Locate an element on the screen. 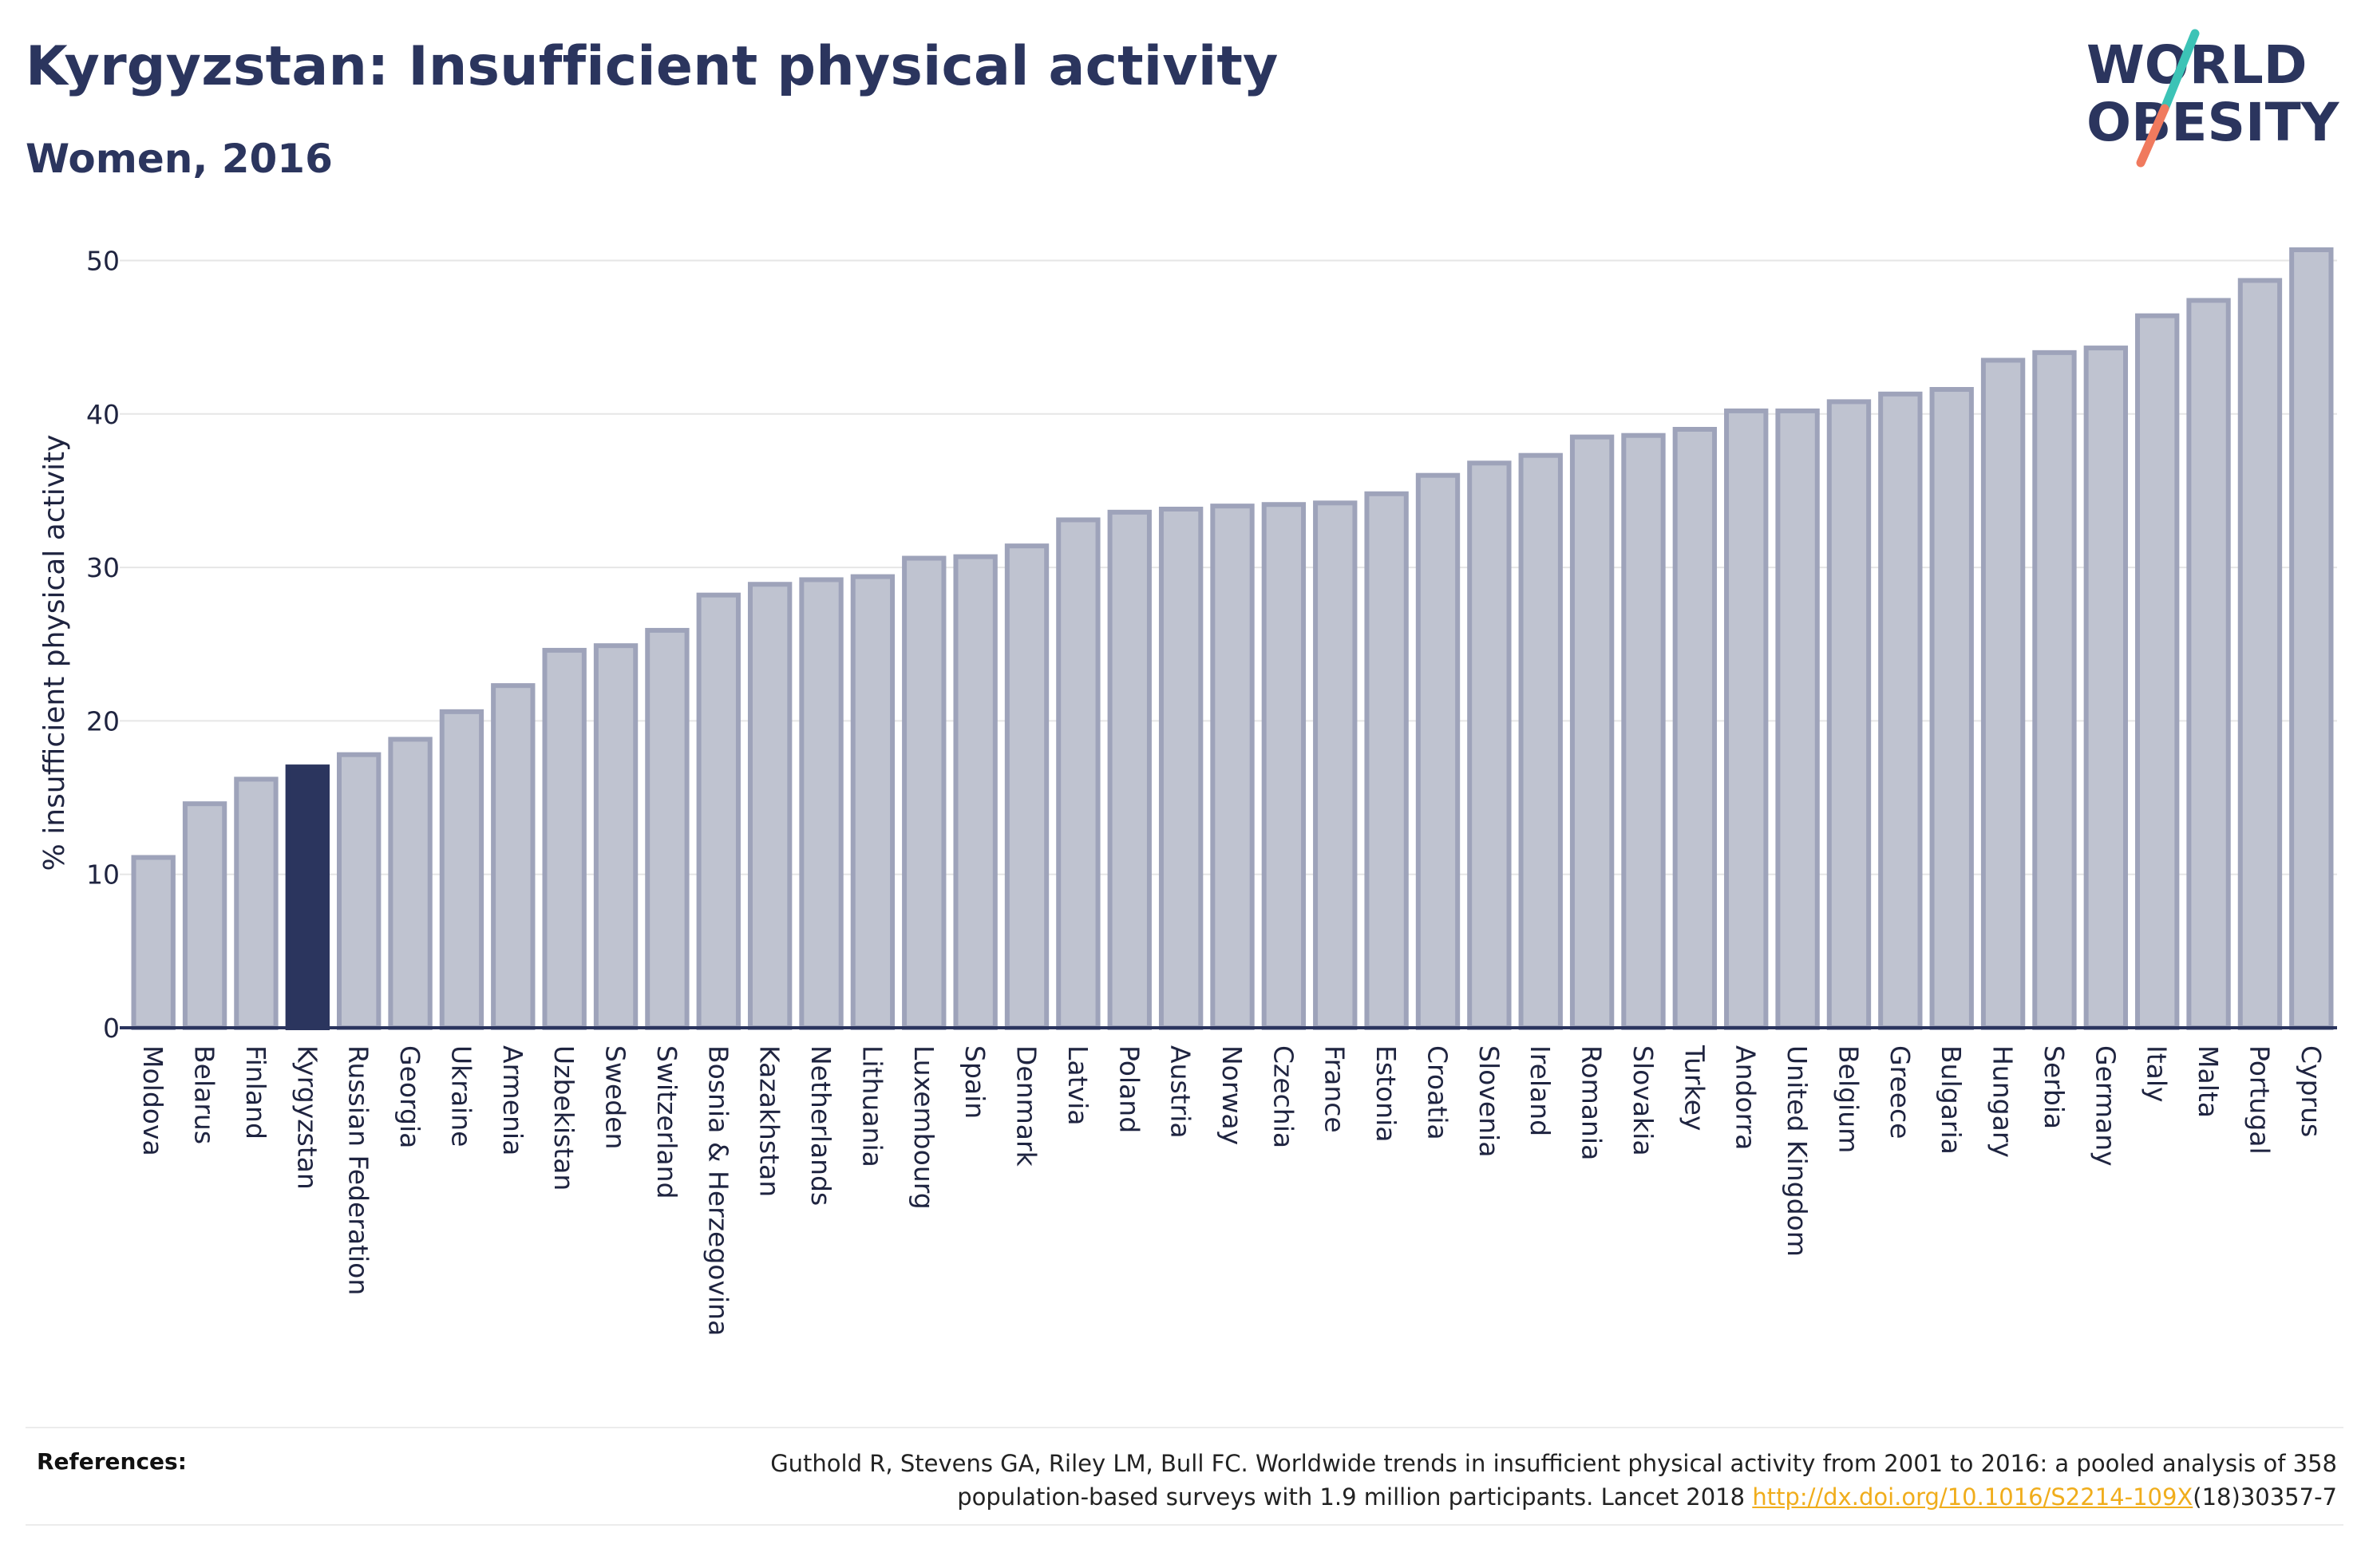 Image resolution: width=2361 pixels, height=1568 pixels. x-category-label: Moldova is located at coordinates (152, 1100).